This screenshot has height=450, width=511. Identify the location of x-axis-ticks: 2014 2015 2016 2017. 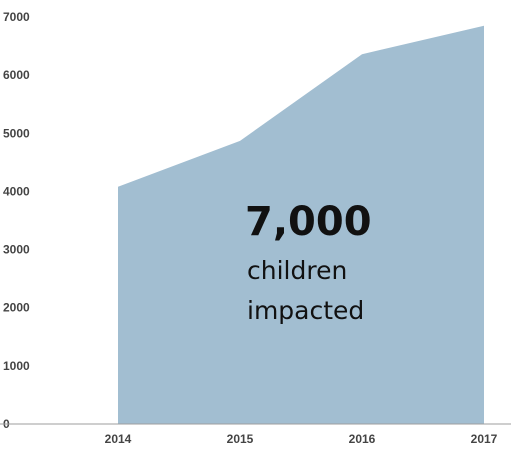
(301, 439).